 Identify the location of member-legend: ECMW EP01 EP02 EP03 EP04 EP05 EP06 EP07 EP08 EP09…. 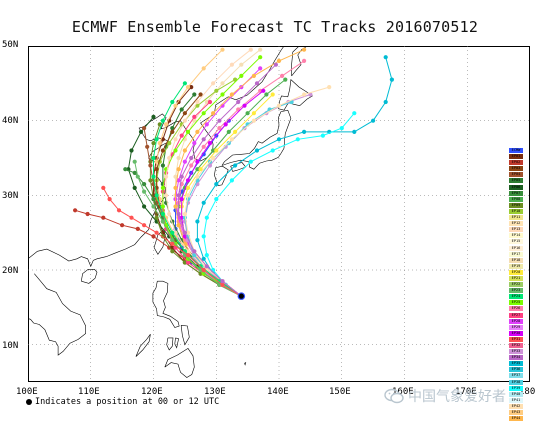
(516, 285).